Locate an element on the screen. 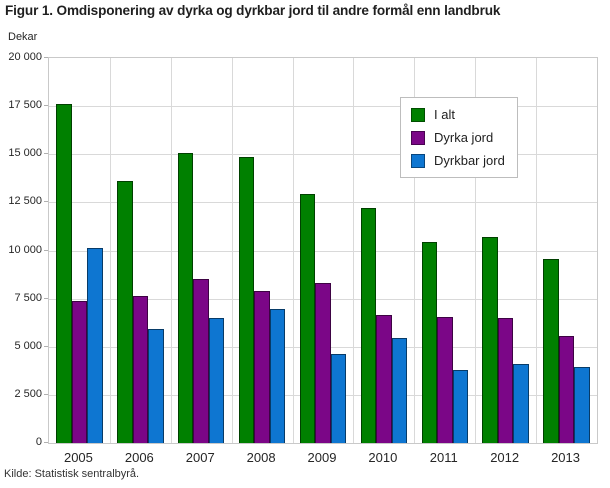 The height and width of the screenshot is (488, 610). bar-dyrkbar-jord-2006 is located at coordinates (156, 386).